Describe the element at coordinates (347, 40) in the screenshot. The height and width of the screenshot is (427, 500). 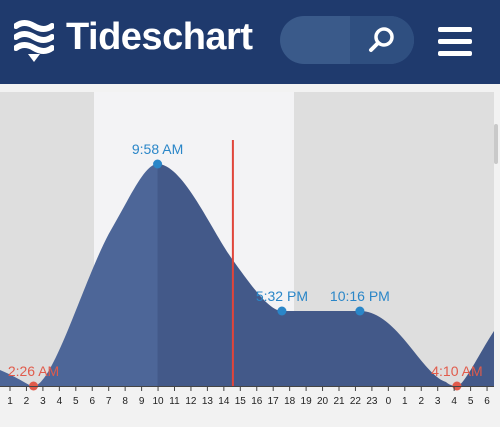
I see `search-box` at that location.